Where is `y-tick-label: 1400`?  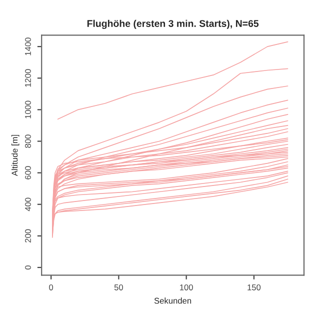 y-tick-label: 1400 is located at coordinates (28, 47).